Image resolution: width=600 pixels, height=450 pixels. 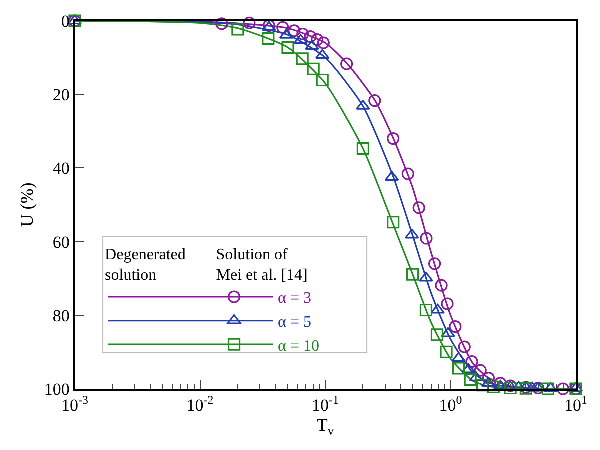 What do you see at coordinates (57, 389) in the screenshot?
I see `y-tick-label: 100` at bounding box center [57, 389].